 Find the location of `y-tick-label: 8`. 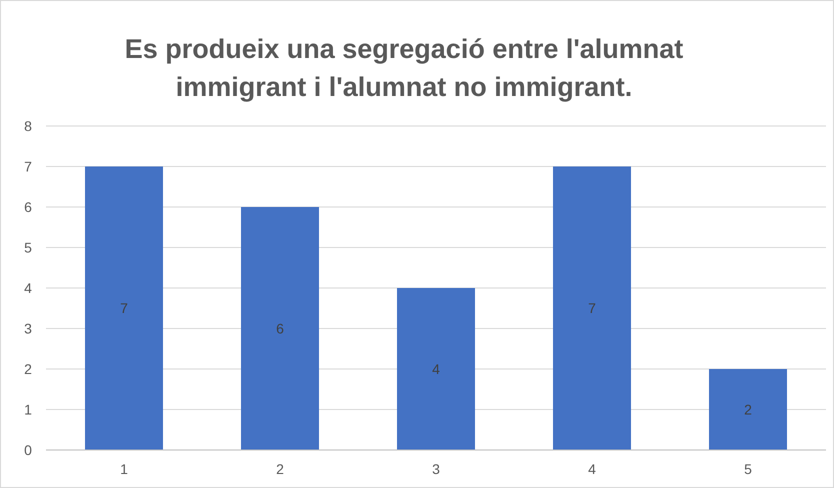

y-tick-label: 8 is located at coordinates (28, 126).